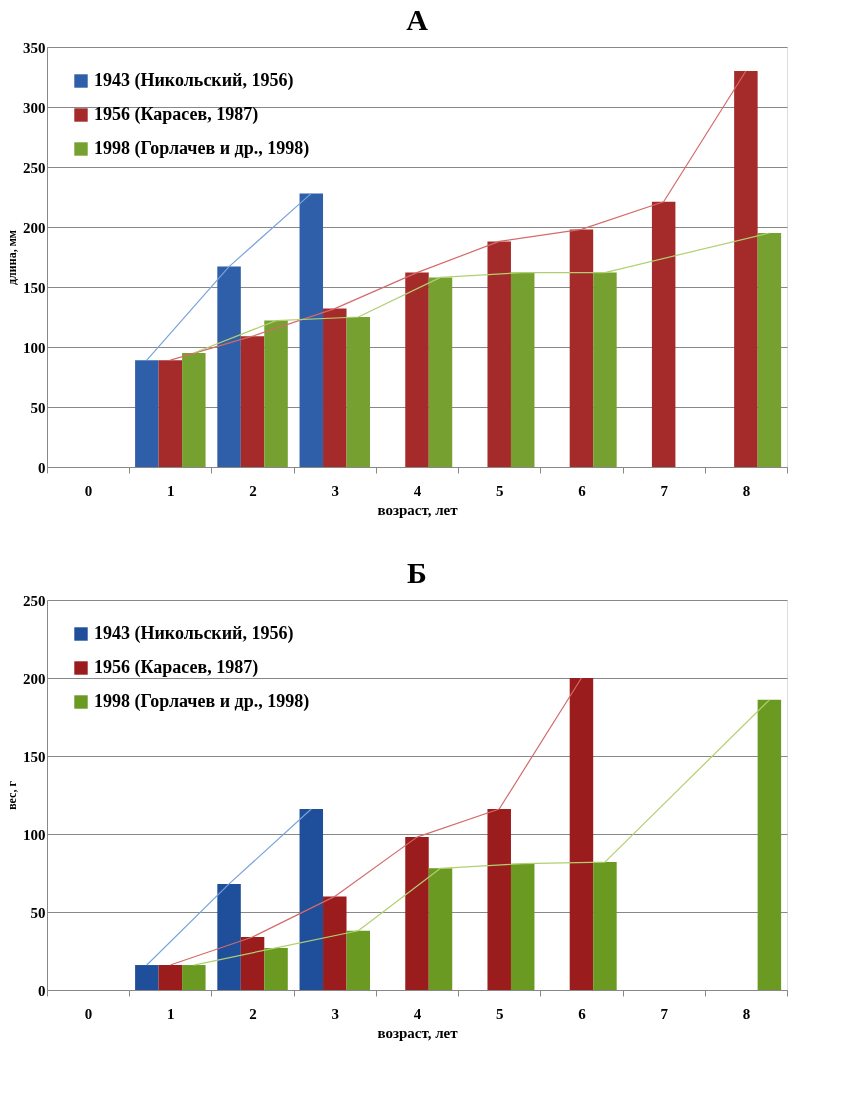 The image size is (863, 1104). Describe the element at coordinates (12, 257) in the screenshot. I see `y-axis-title: длина, мм` at that location.